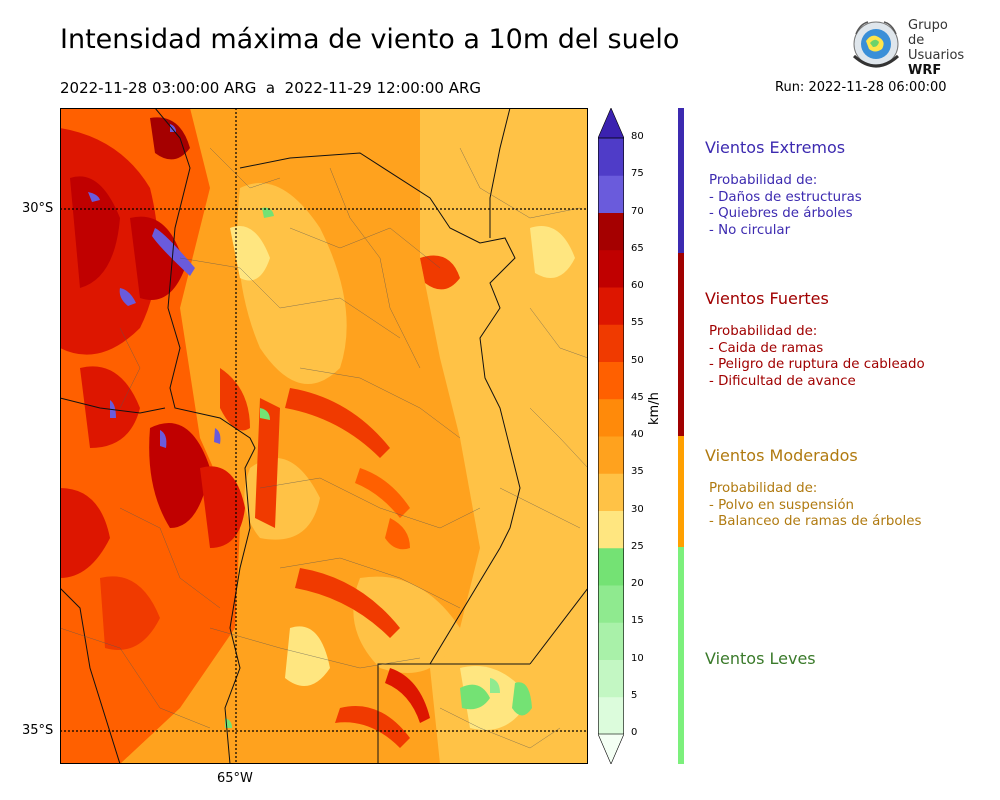  I want to click on category-title: Vientos Extremos, so click(775, 147).